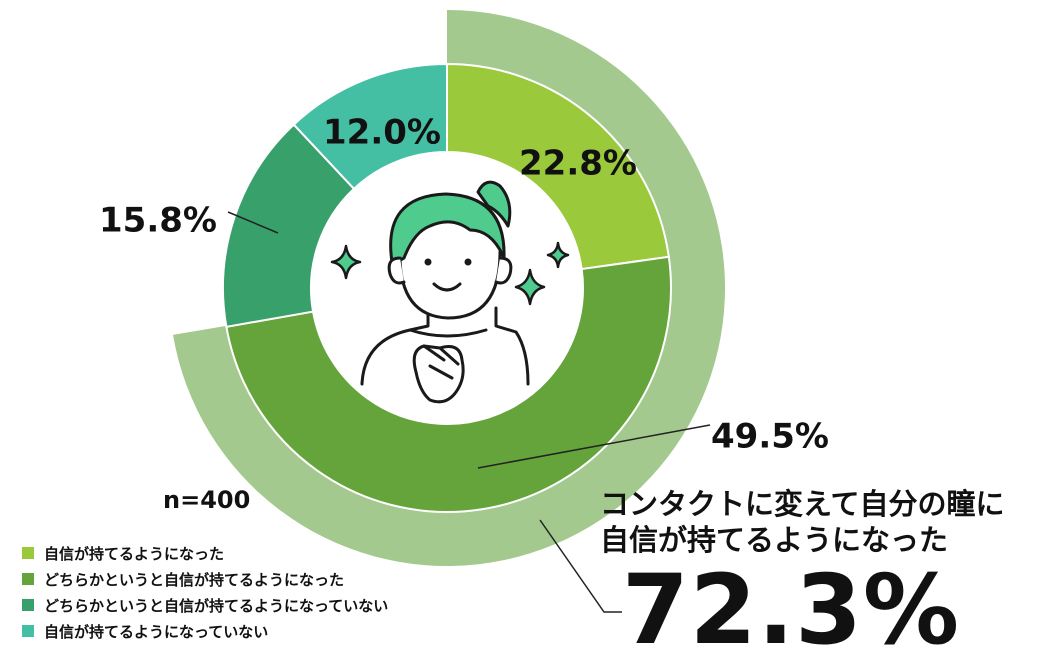  Describe the element at coordinates (382, 133) in the screenshot. I see `slice-label-4: 12.0%` at that location.